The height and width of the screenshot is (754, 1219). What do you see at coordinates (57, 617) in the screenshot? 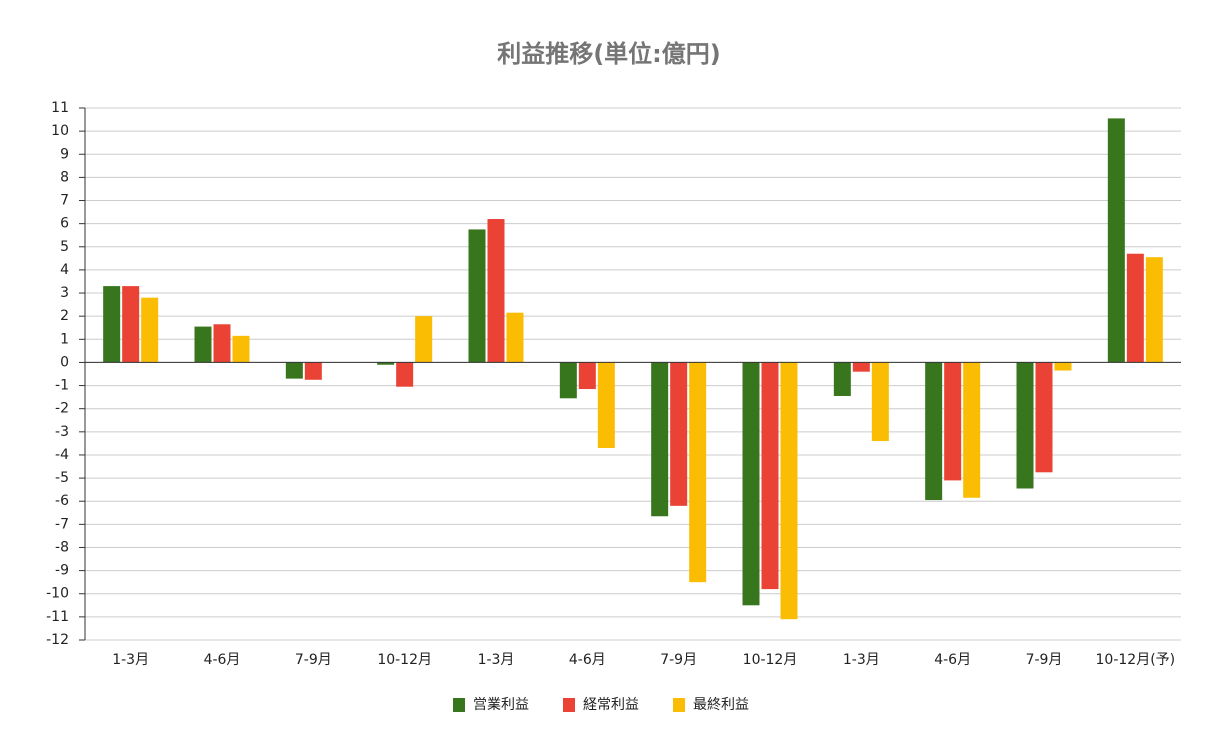
I see `y-tick-label: -11` at bounding box center [57, 617].